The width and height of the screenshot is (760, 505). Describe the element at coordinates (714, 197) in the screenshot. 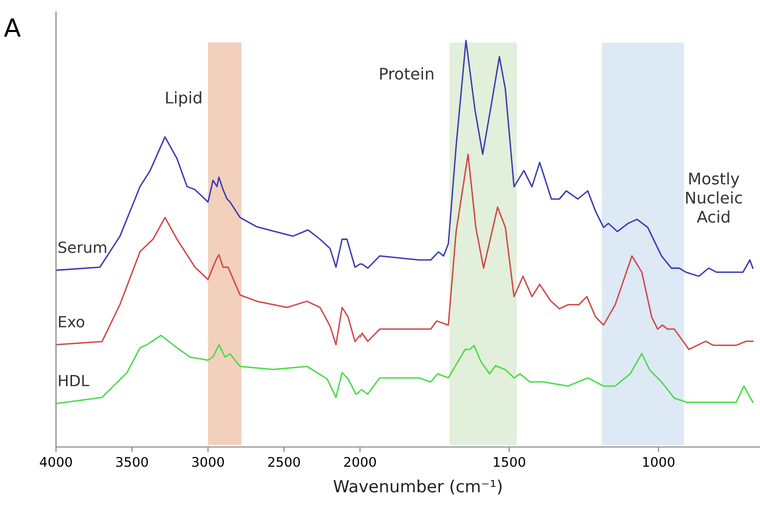

I see `band-label: Mostly Nucleic Acid` at that location.